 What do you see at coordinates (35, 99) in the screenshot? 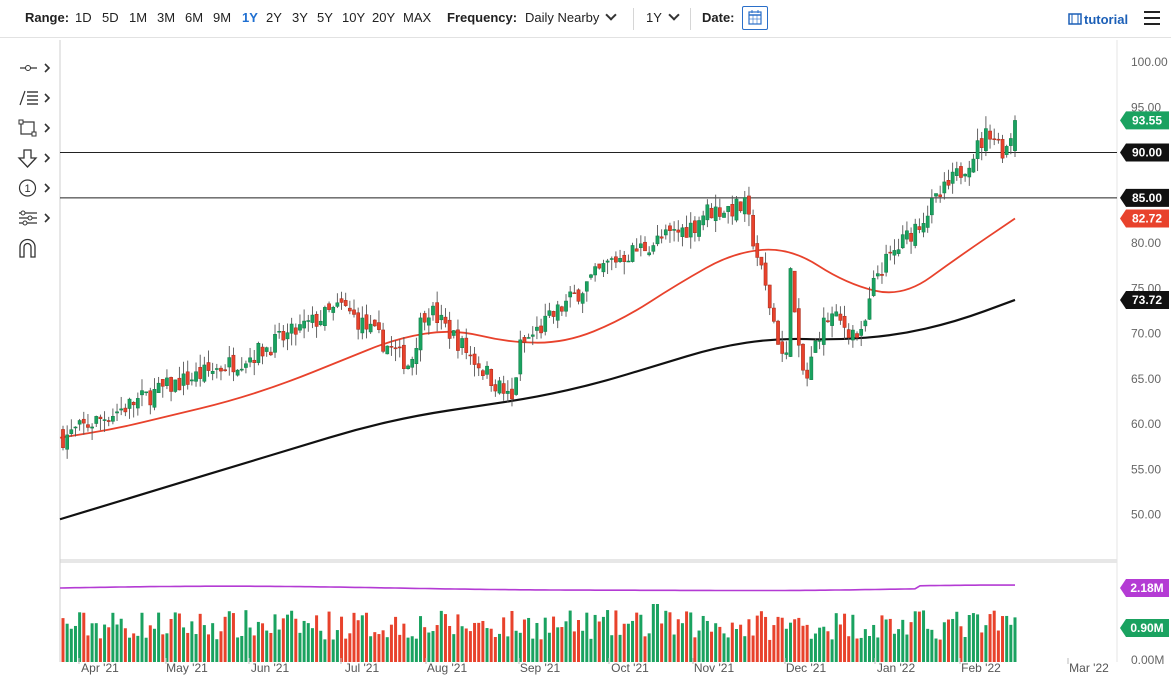
I see `fib-tool` at bounding box center [35, 99].